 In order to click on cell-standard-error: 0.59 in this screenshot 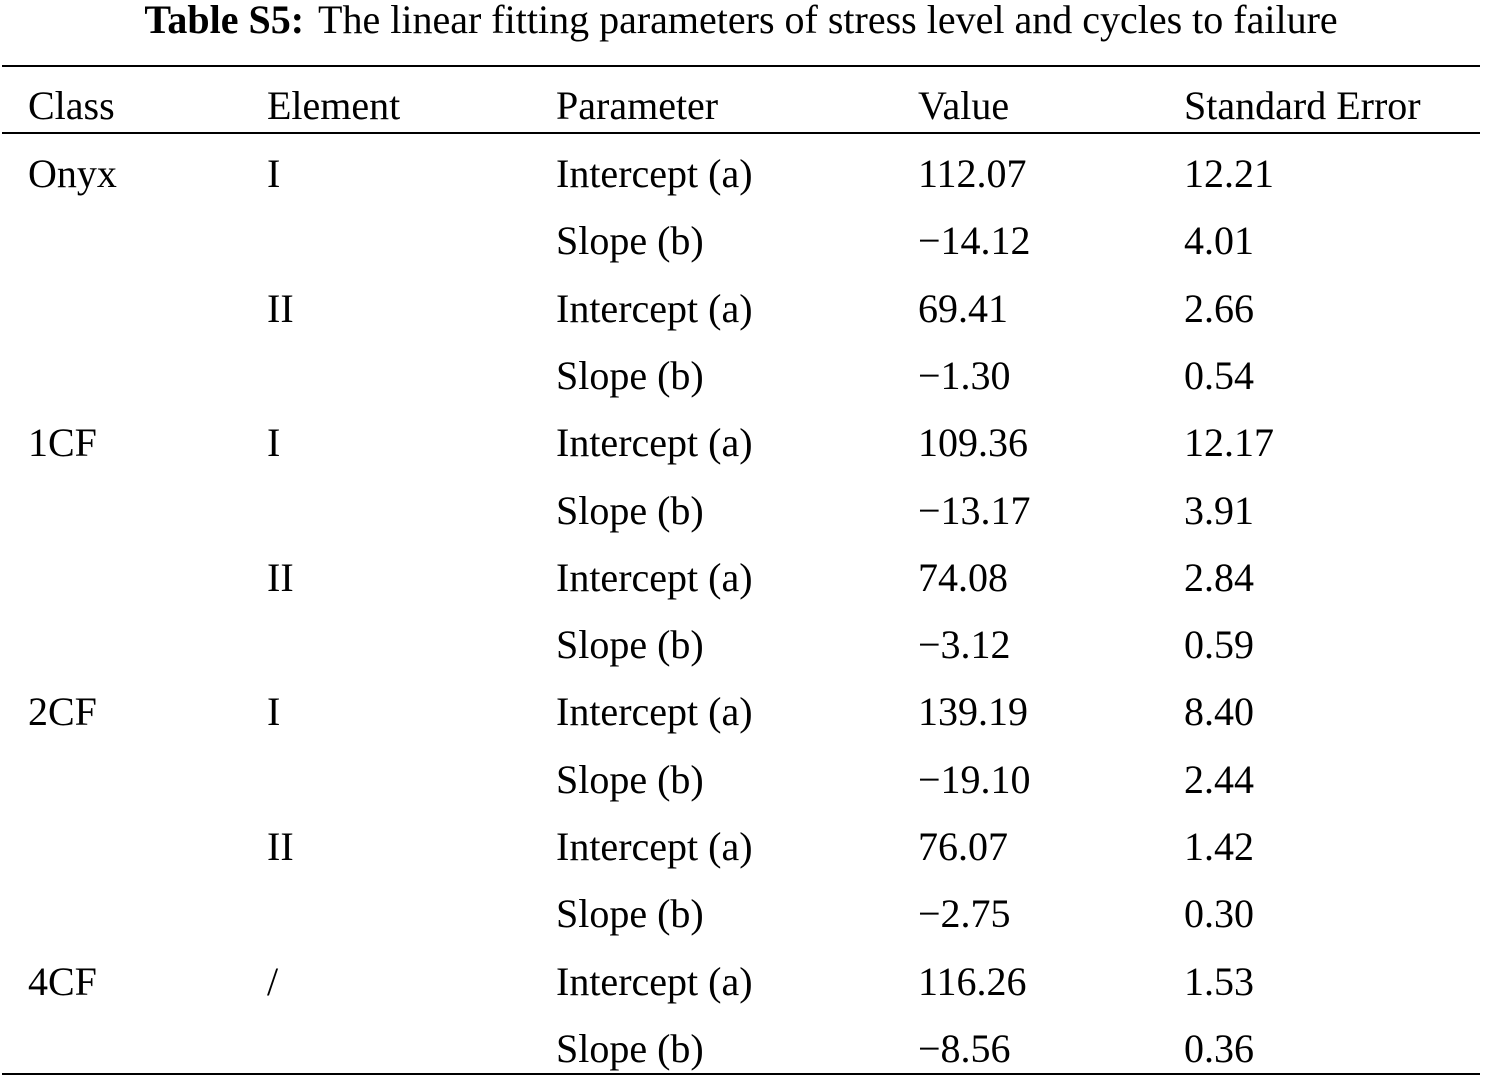, I will do `click(1219, 645)`.